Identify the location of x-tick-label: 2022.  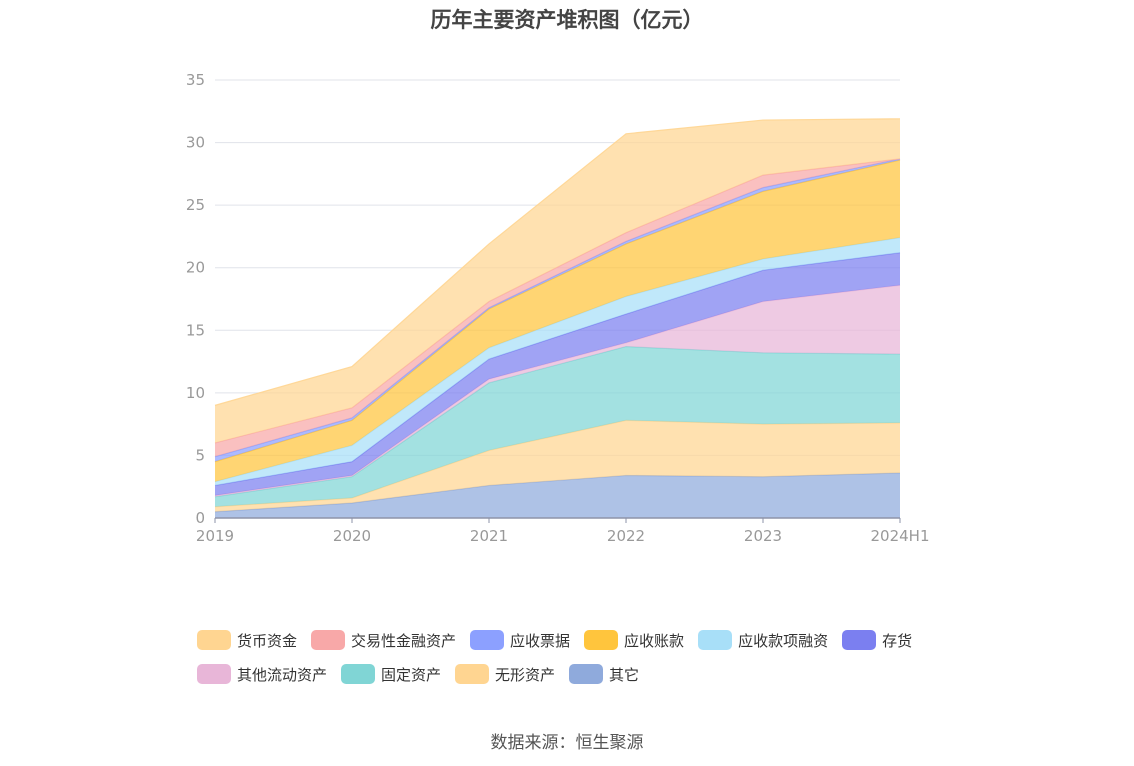
(626, 536).